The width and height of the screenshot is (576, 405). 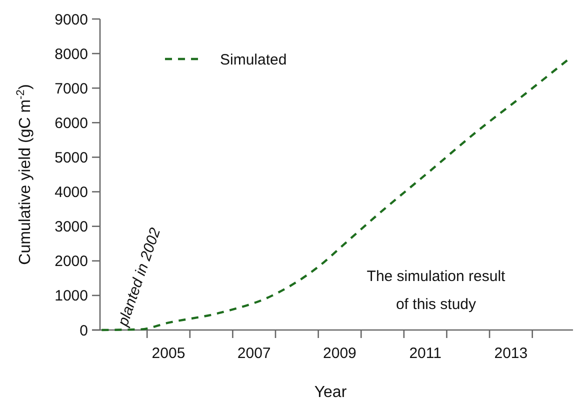 I want to click on y-tick-label: 4000, so click(x=71, y=193).